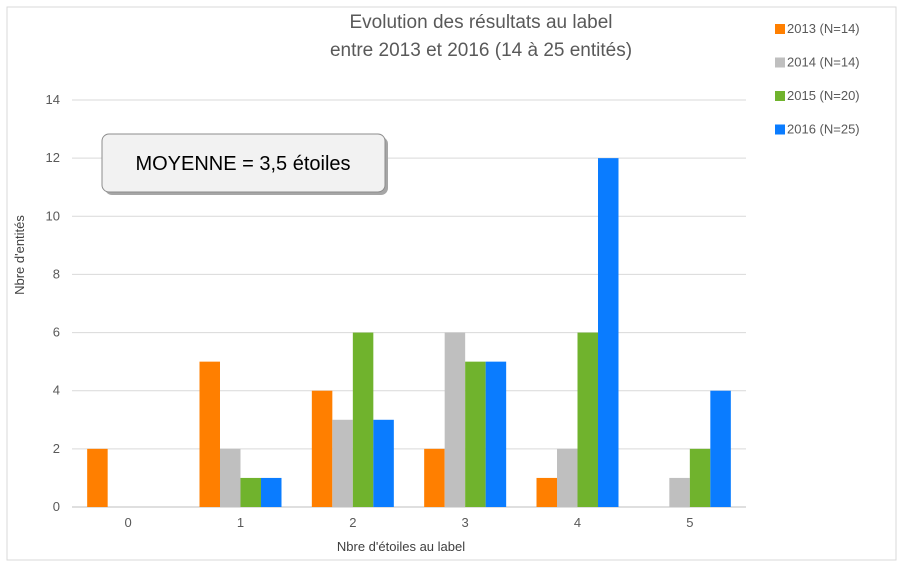 Image resolution: width=902 pixels, height=564 pixels. Describe the element at coordinates (19, 255) in the screenshot. I see `y-axis-label: Nbre d'entités` at that location.